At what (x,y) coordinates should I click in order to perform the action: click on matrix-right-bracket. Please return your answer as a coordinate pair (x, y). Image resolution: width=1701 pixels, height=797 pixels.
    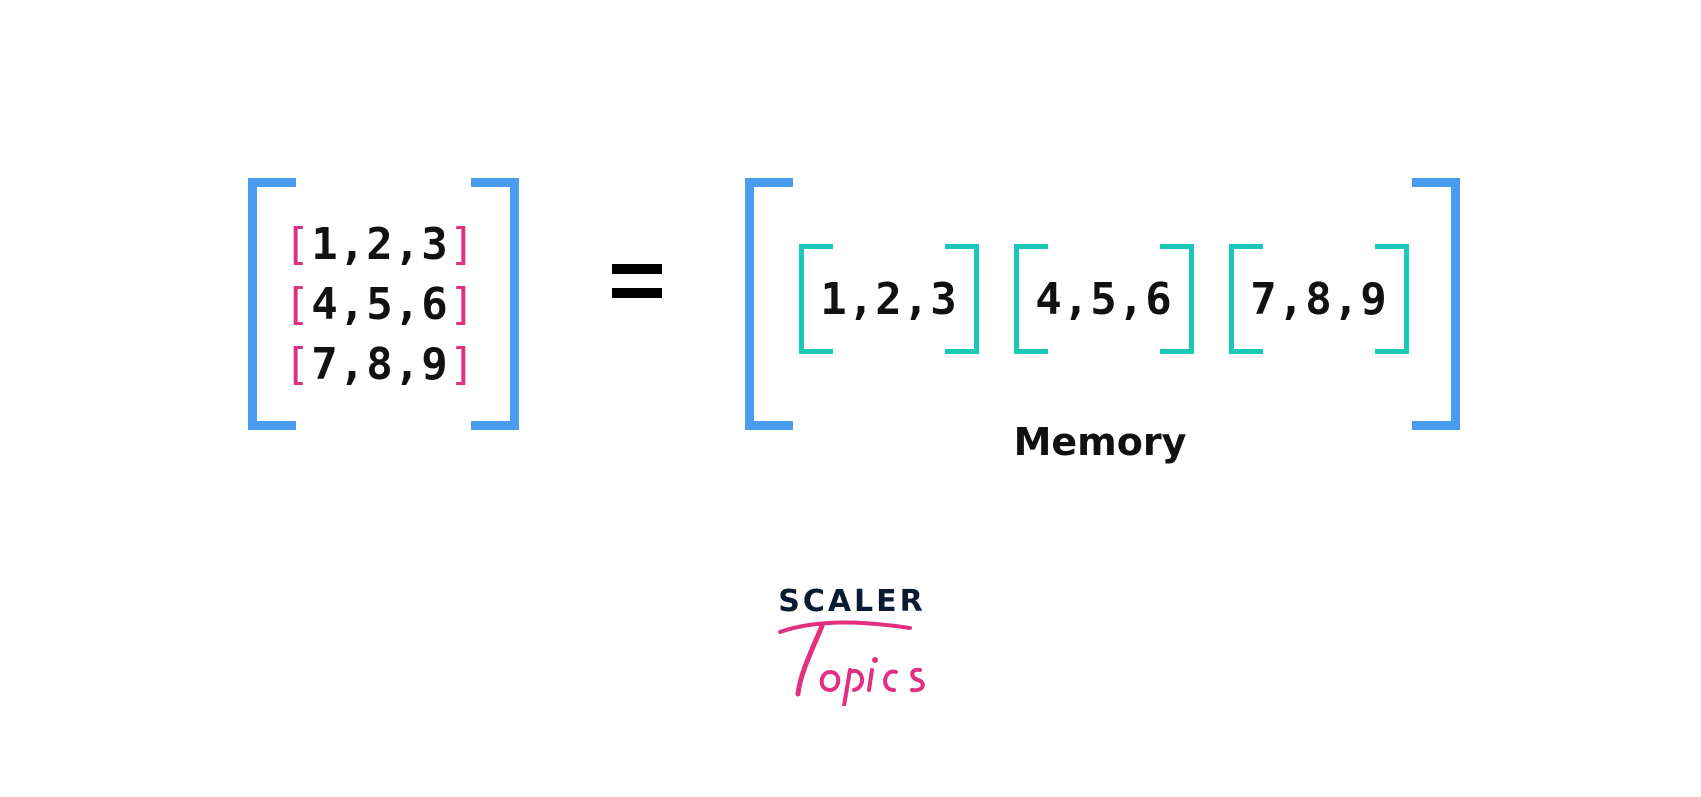
    Looking at the image, I should click on (495, 304).